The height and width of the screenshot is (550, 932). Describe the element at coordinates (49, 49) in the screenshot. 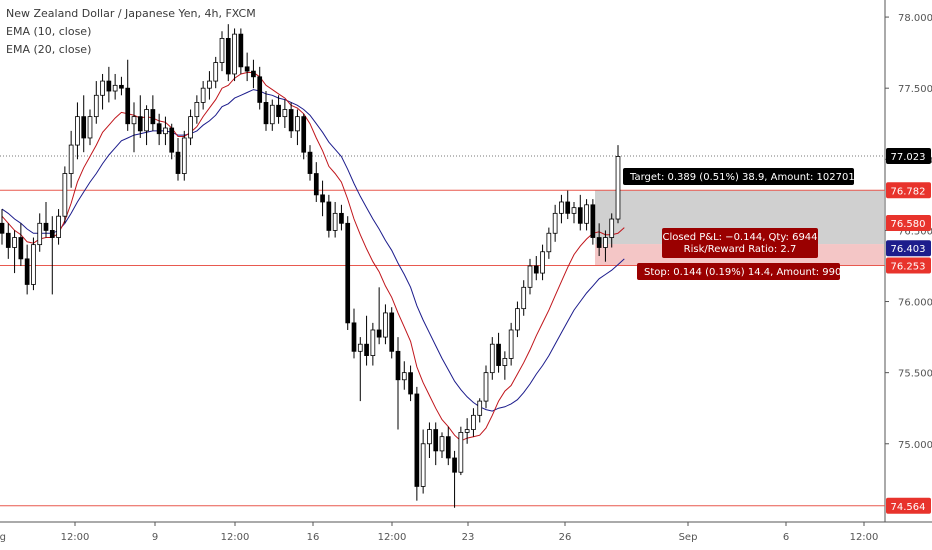

I see `ema20-legend: EMA (20, close)` at that location.